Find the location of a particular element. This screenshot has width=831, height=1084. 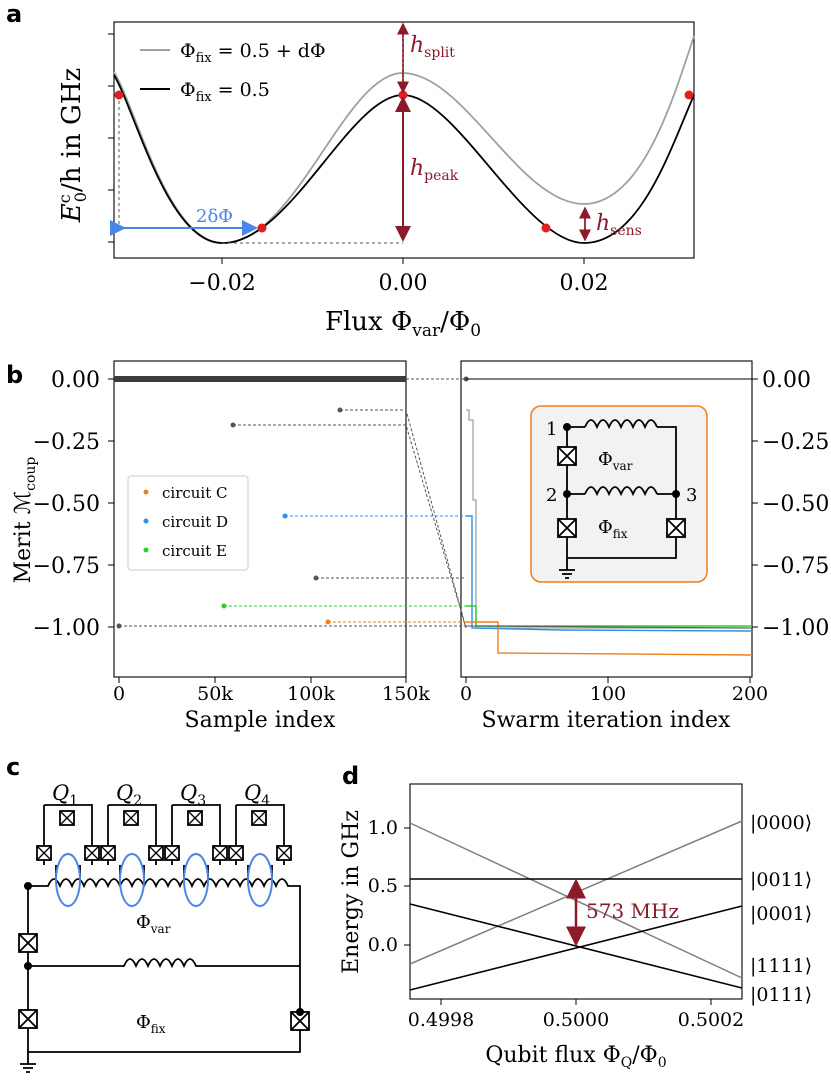

a-xtick-2: 0.02 is located at coordinates (584, 283).